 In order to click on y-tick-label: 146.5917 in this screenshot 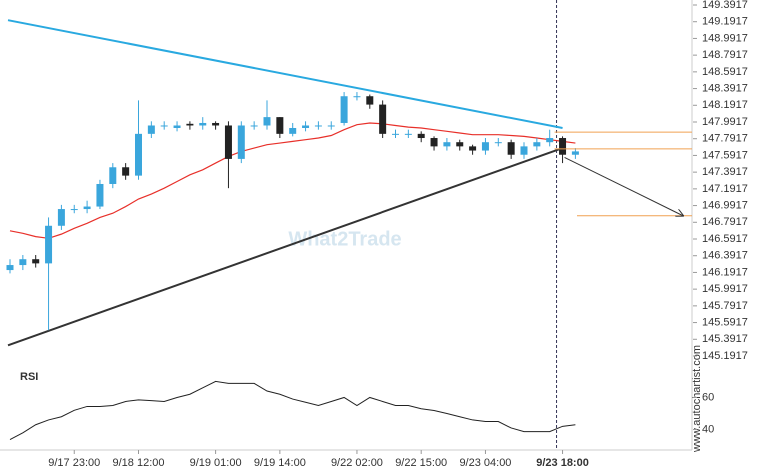, I will do `click(725, 239)`.